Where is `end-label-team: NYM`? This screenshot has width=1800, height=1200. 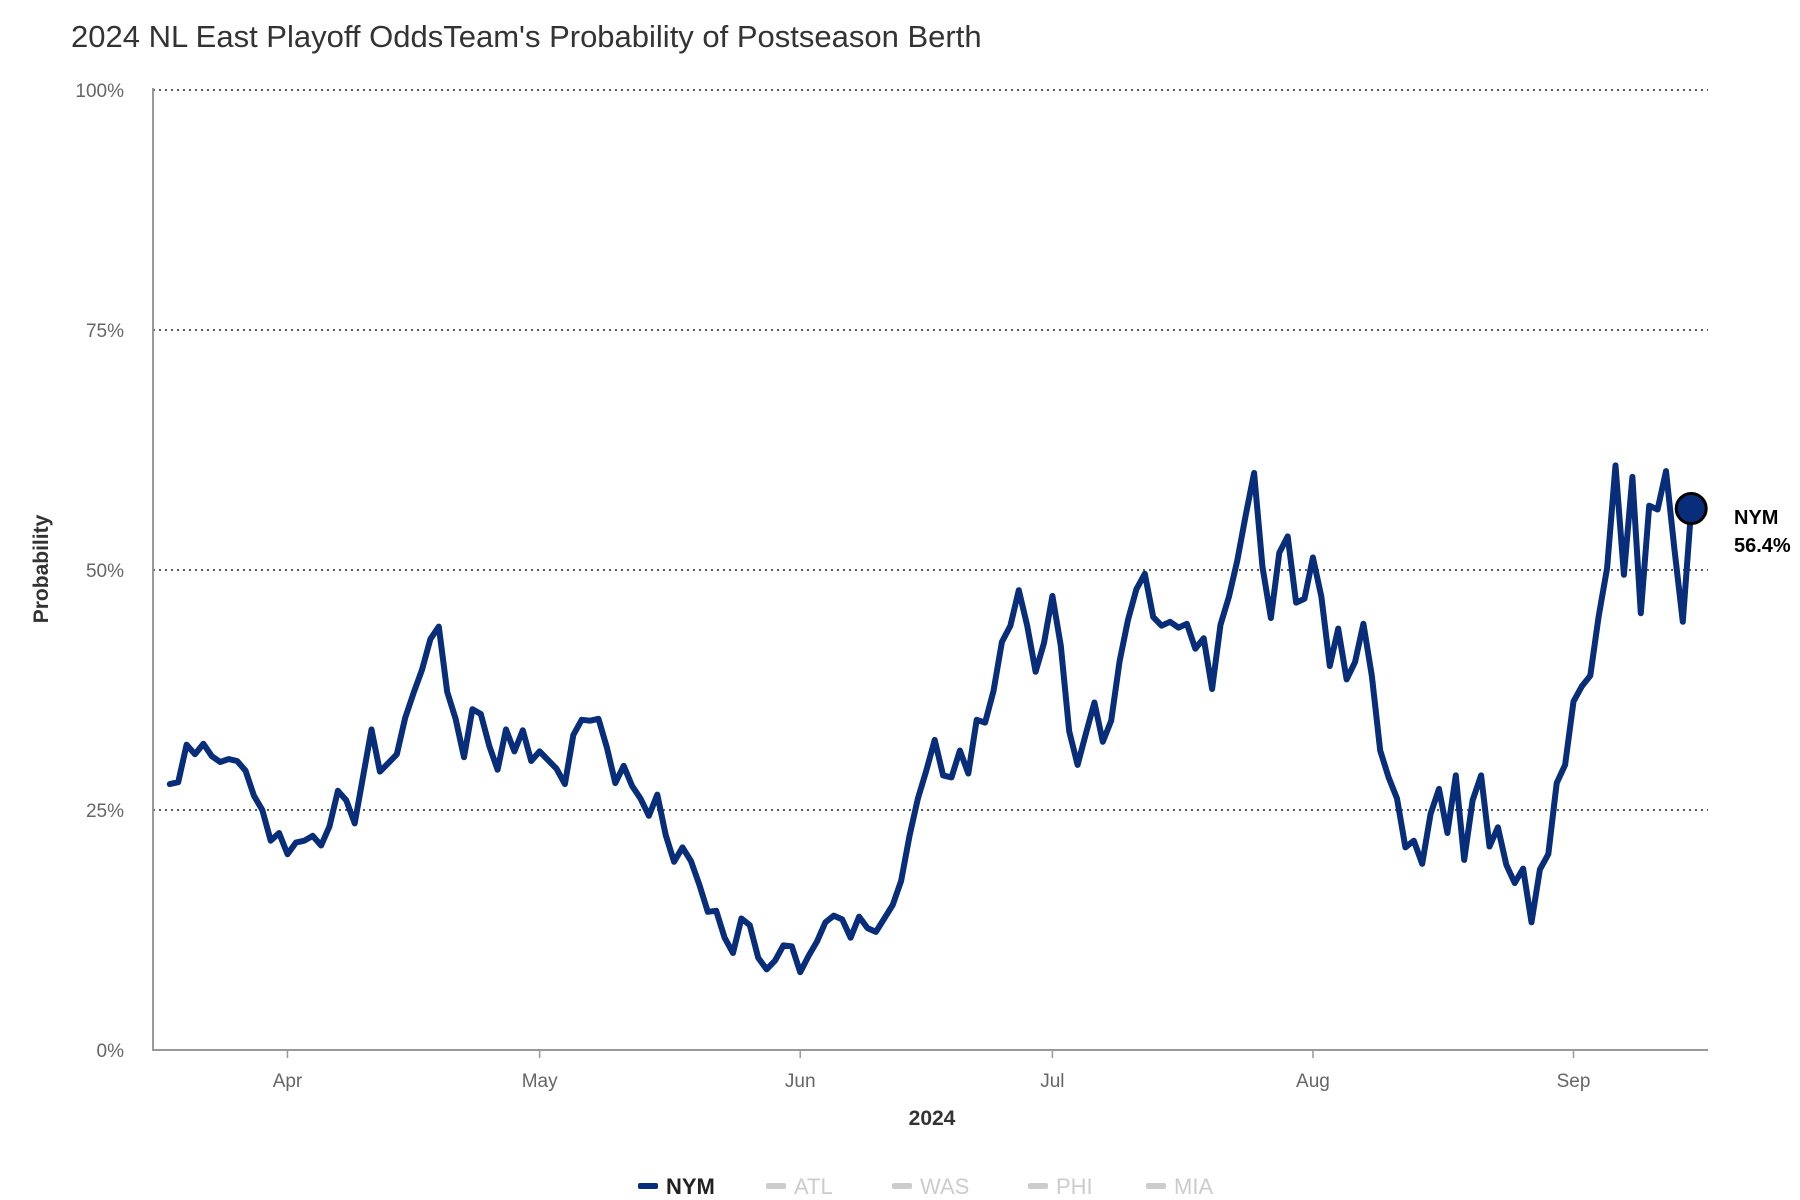 end-label-team: NYM is located at coordinates (1756, 518).